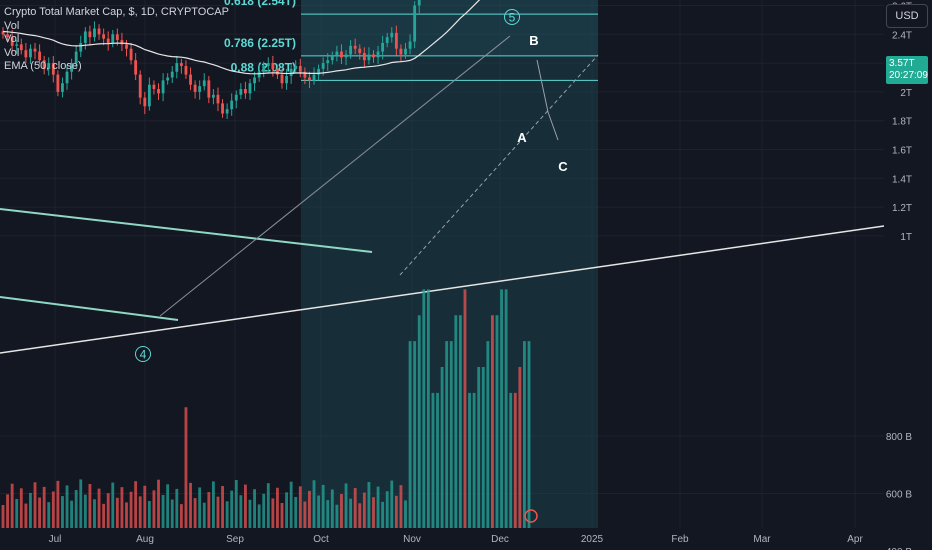  What do you see at coordinates (449, 28) in the screenshot?
I see `fib-zone-band` at bounding box center [449, 28].